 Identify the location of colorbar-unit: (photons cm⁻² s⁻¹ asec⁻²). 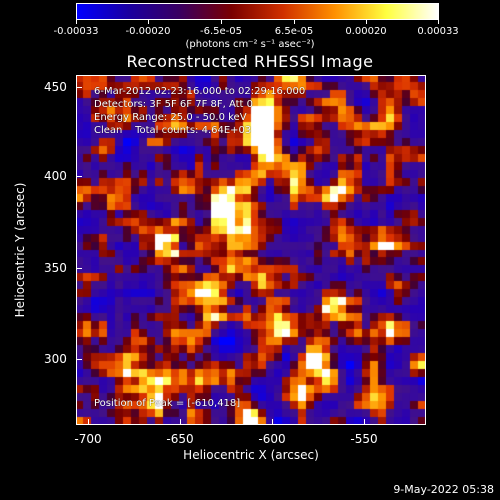
(250, 44).